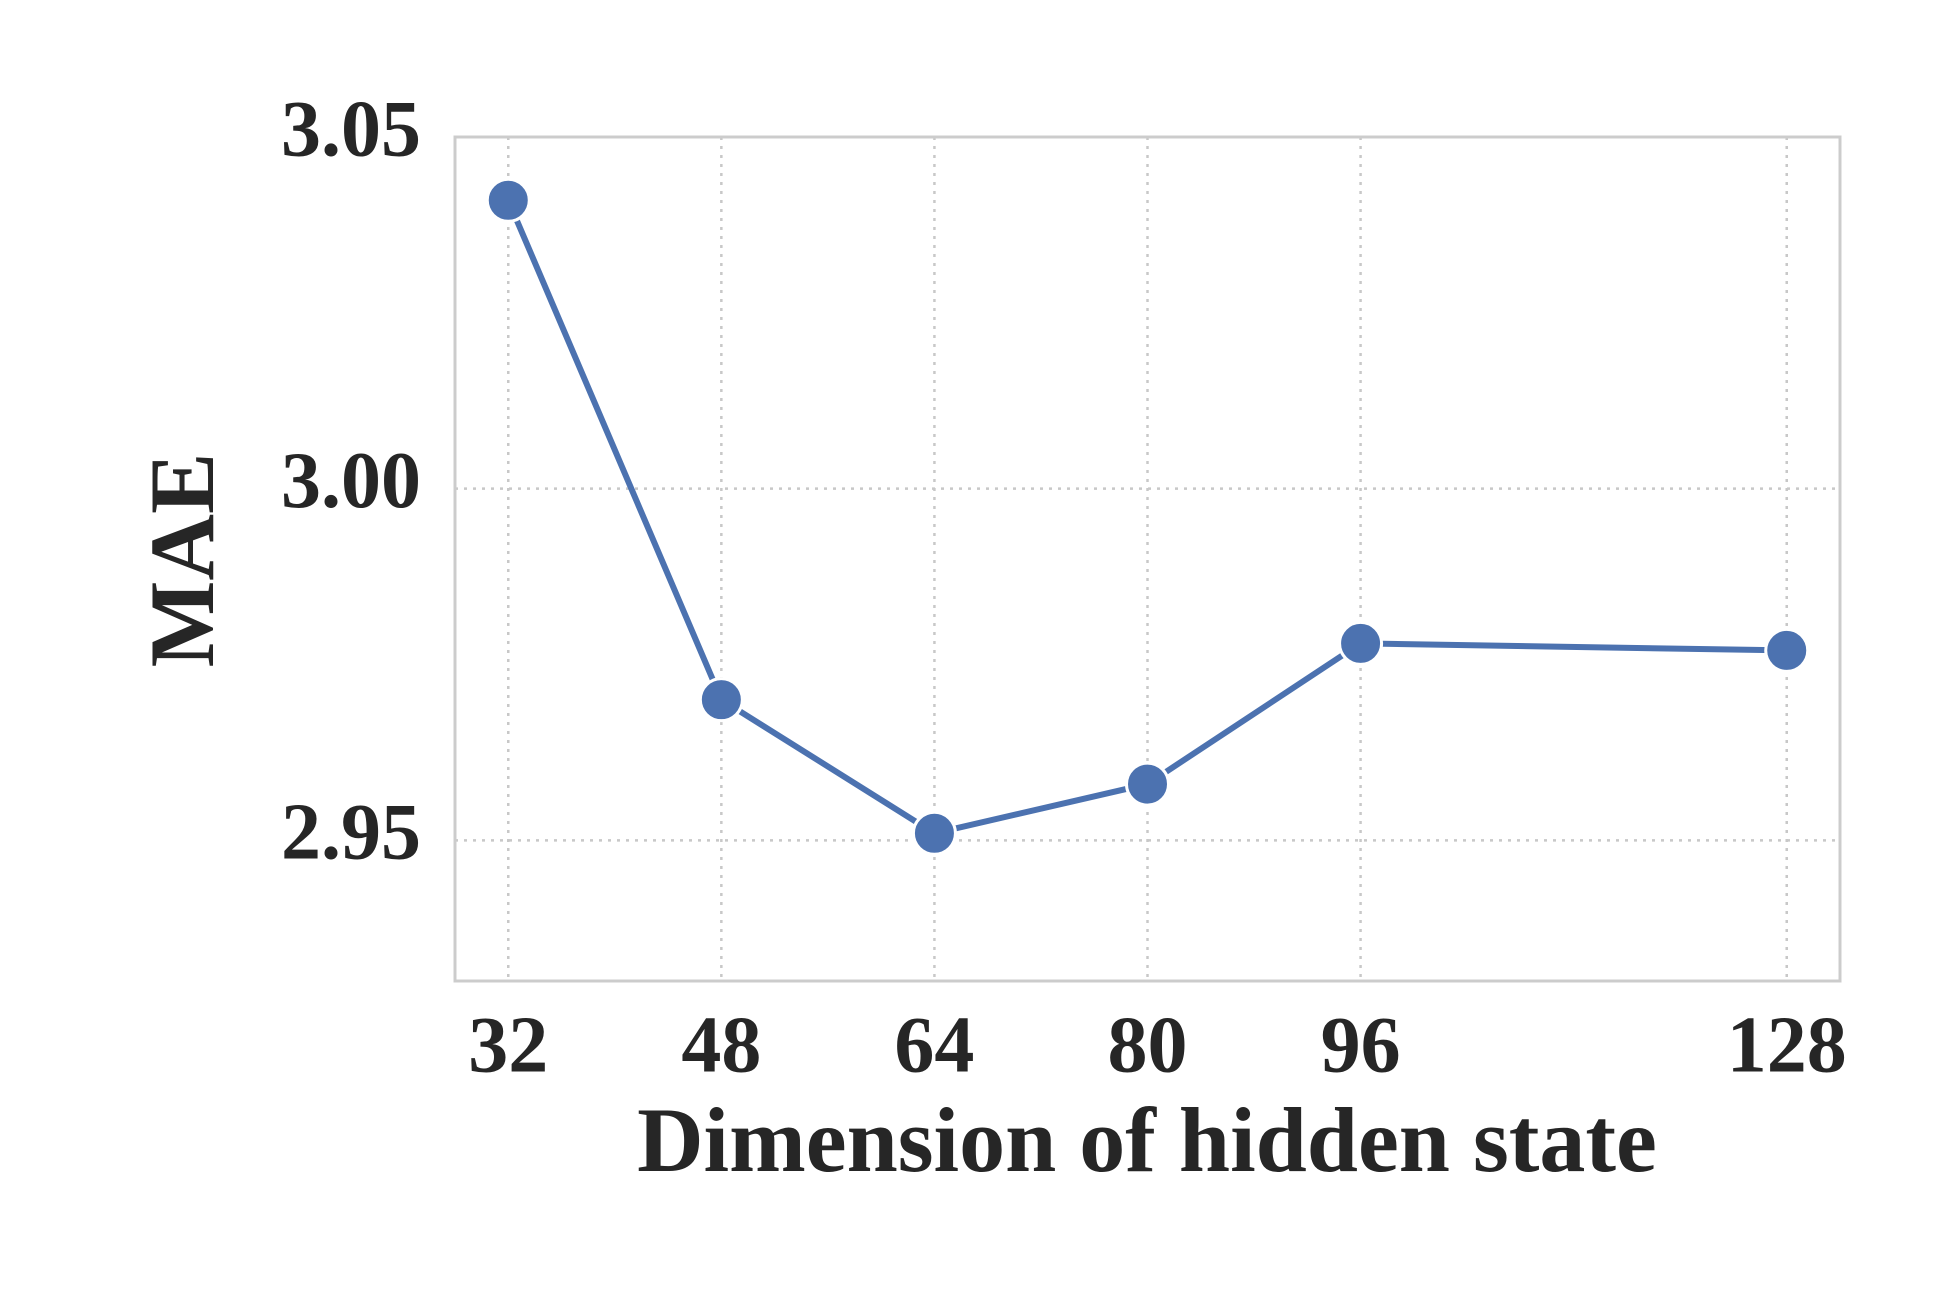  I want to click on y-tick-label: 2.95, so click(351, 833).